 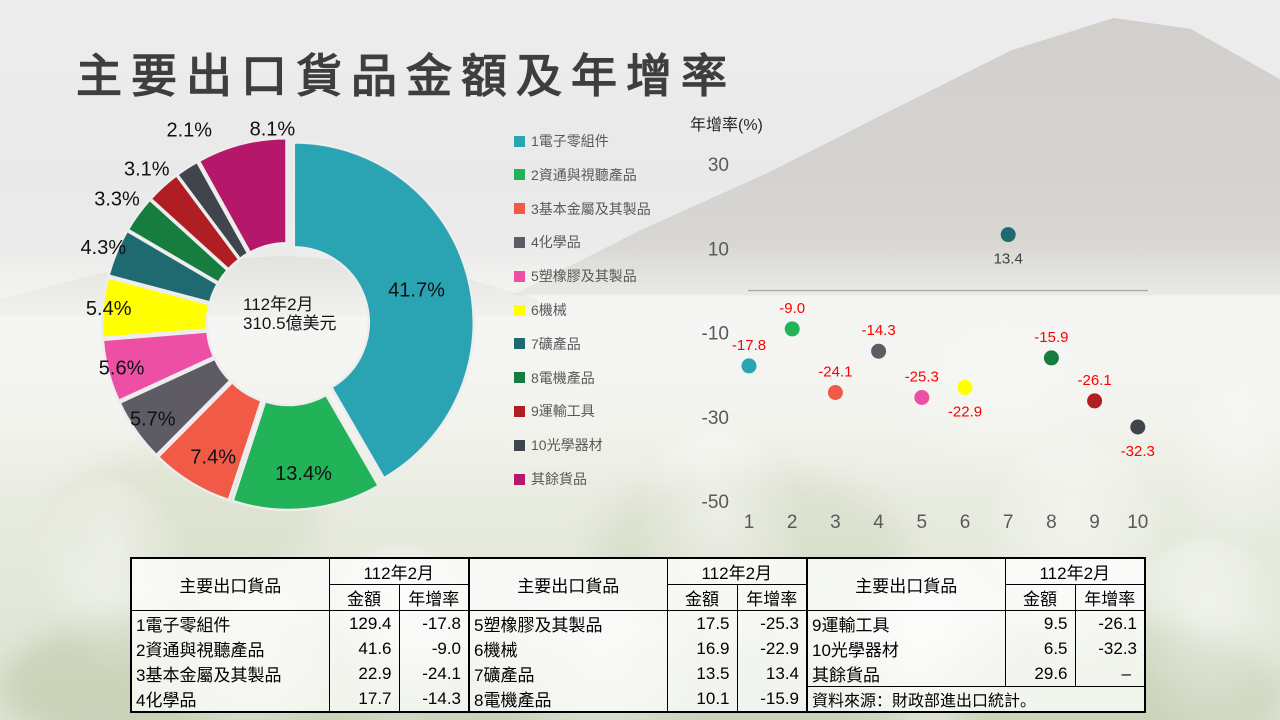 What do you see at coordinates (715, 334) in the screenshot?
I see `y-tick-label: -10` at bounding box center [715, 334].